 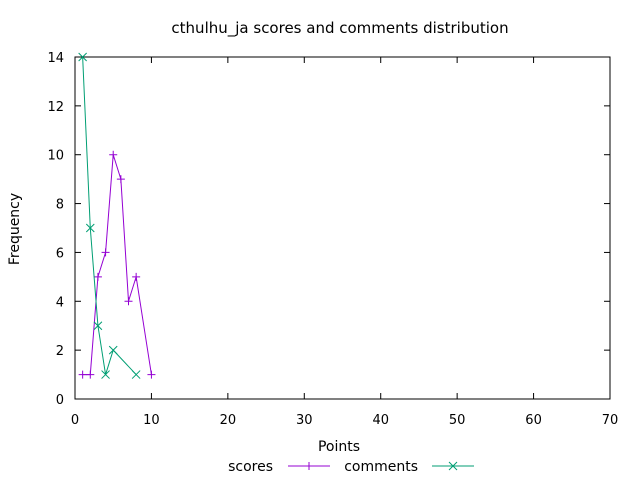 I want to click on legend-marker-comments, so click(x=453, y=466).